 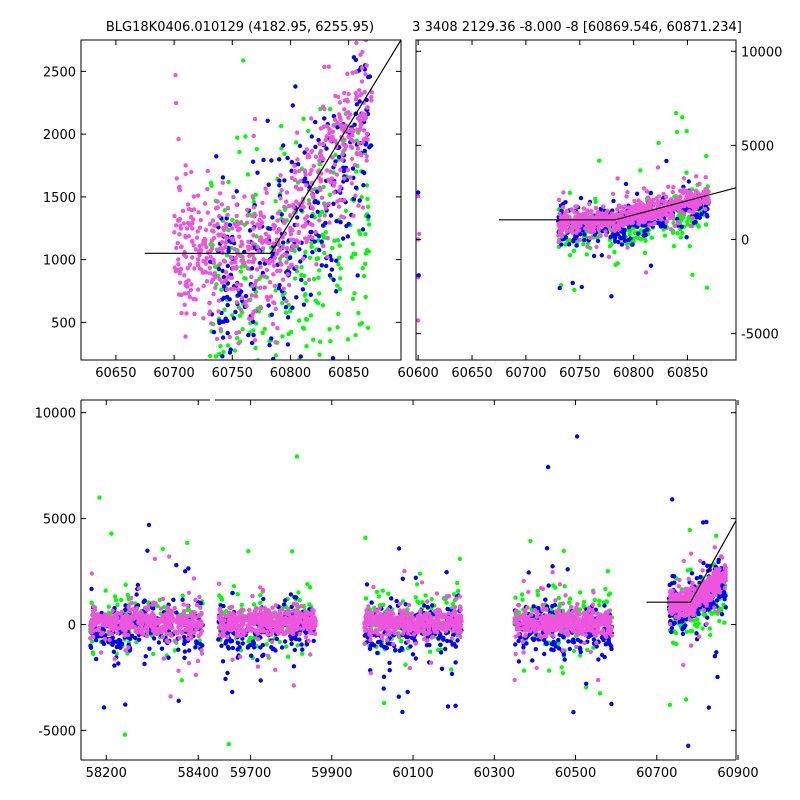 I want to click on x-tick-label: 60800, so click(x=290, y=373).